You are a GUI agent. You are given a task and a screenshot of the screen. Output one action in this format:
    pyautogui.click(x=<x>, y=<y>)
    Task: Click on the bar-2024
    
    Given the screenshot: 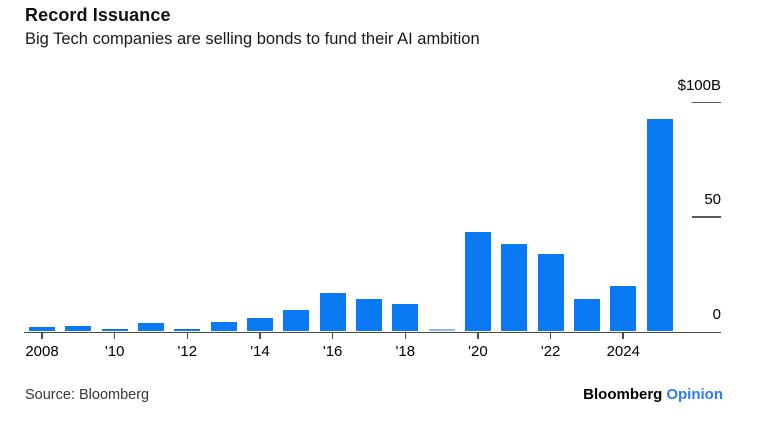 What is the action you would take?
    pyautogui.click(x=623, y=308)
    